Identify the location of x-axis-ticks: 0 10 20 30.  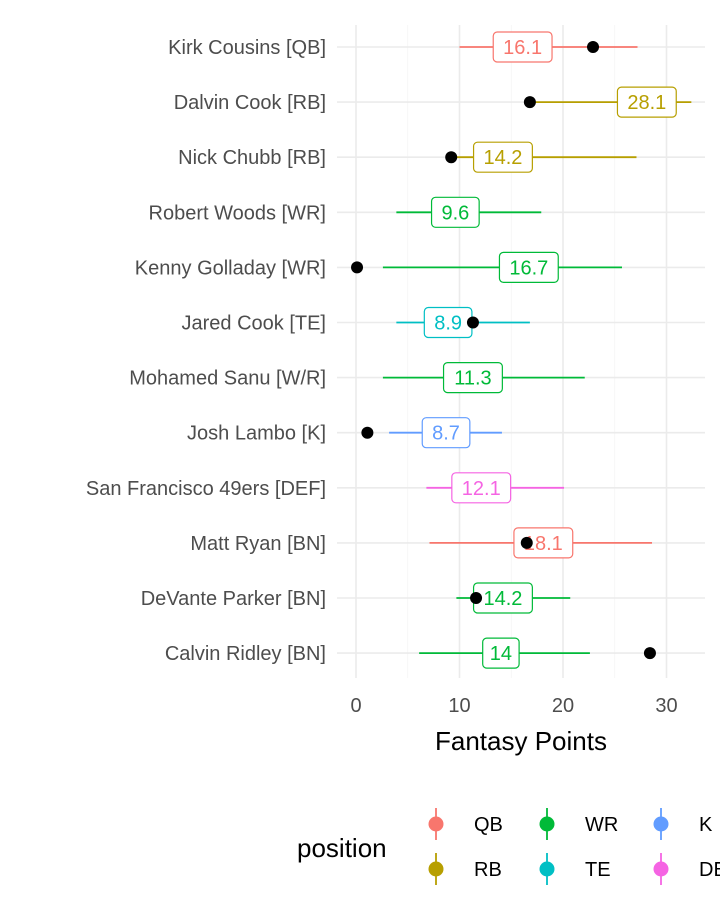
(513, 706).